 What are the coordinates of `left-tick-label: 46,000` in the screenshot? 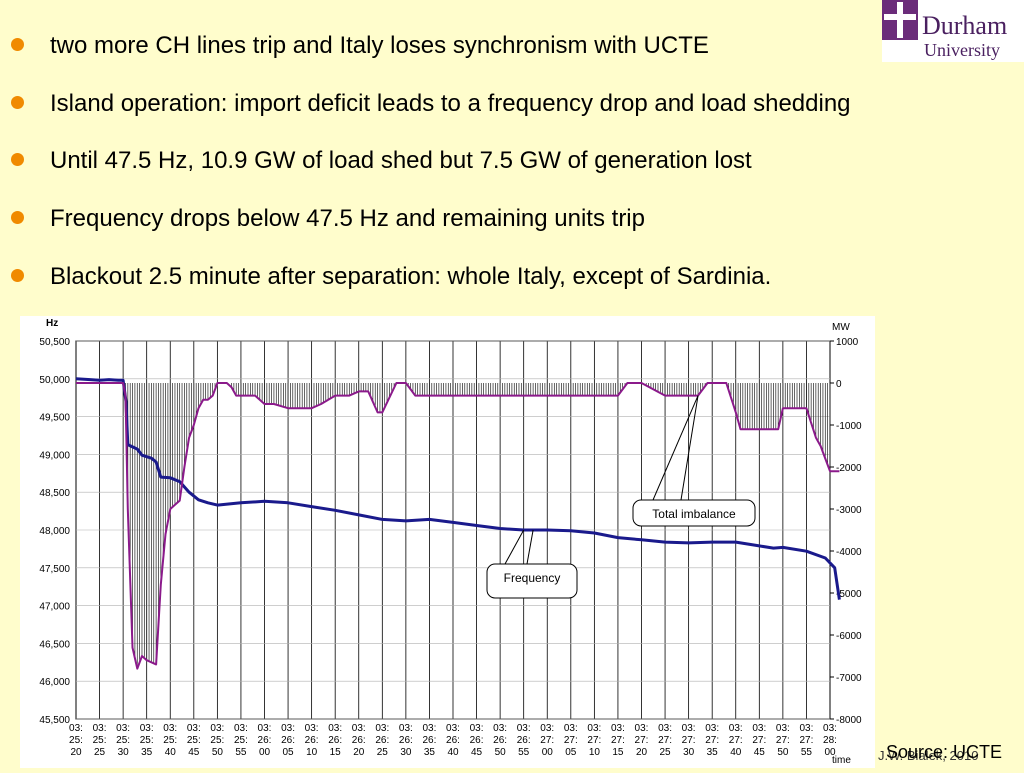 It's located at (54, 682).